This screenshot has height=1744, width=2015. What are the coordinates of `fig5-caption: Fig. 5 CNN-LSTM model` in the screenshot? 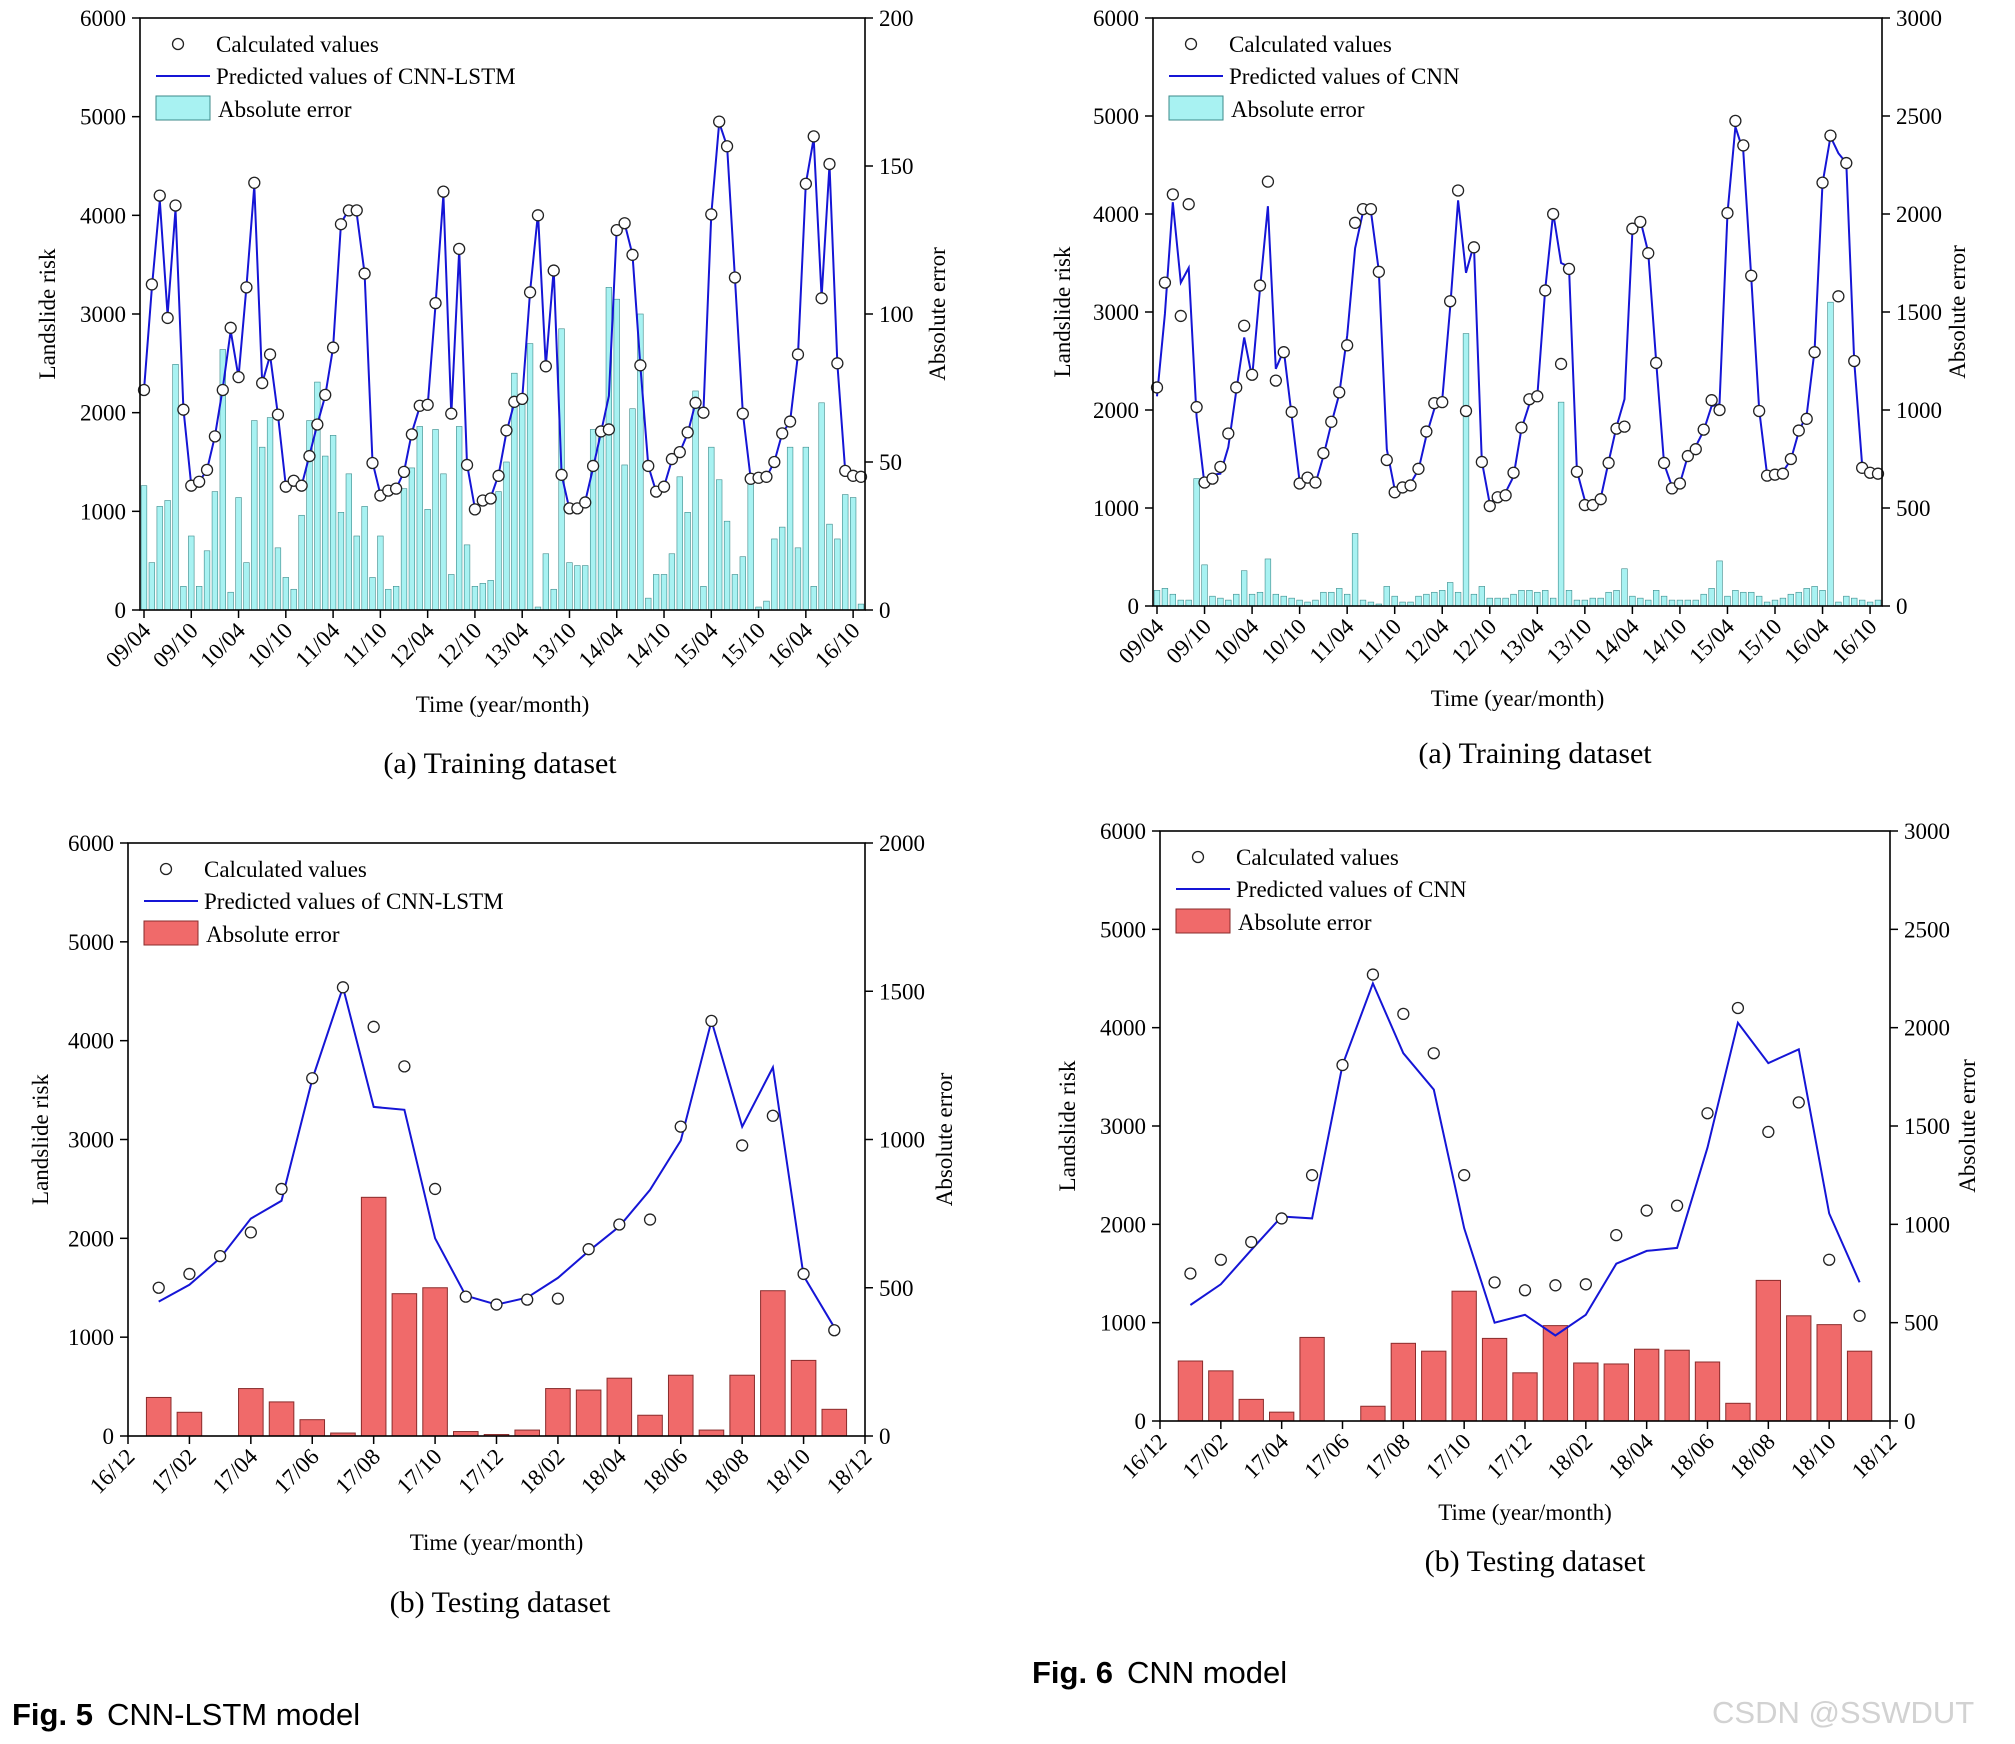 It's located at (186, 1715).